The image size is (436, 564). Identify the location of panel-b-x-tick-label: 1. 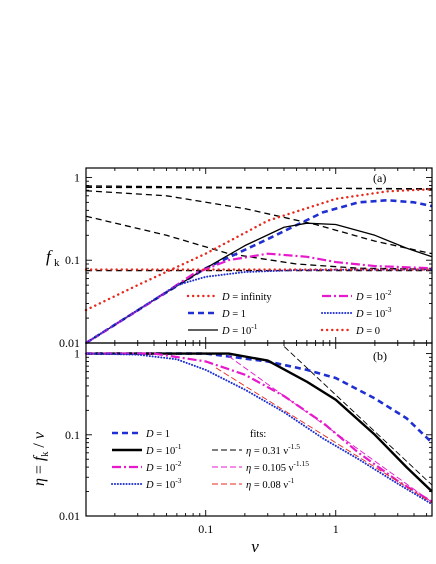
(336, 529).